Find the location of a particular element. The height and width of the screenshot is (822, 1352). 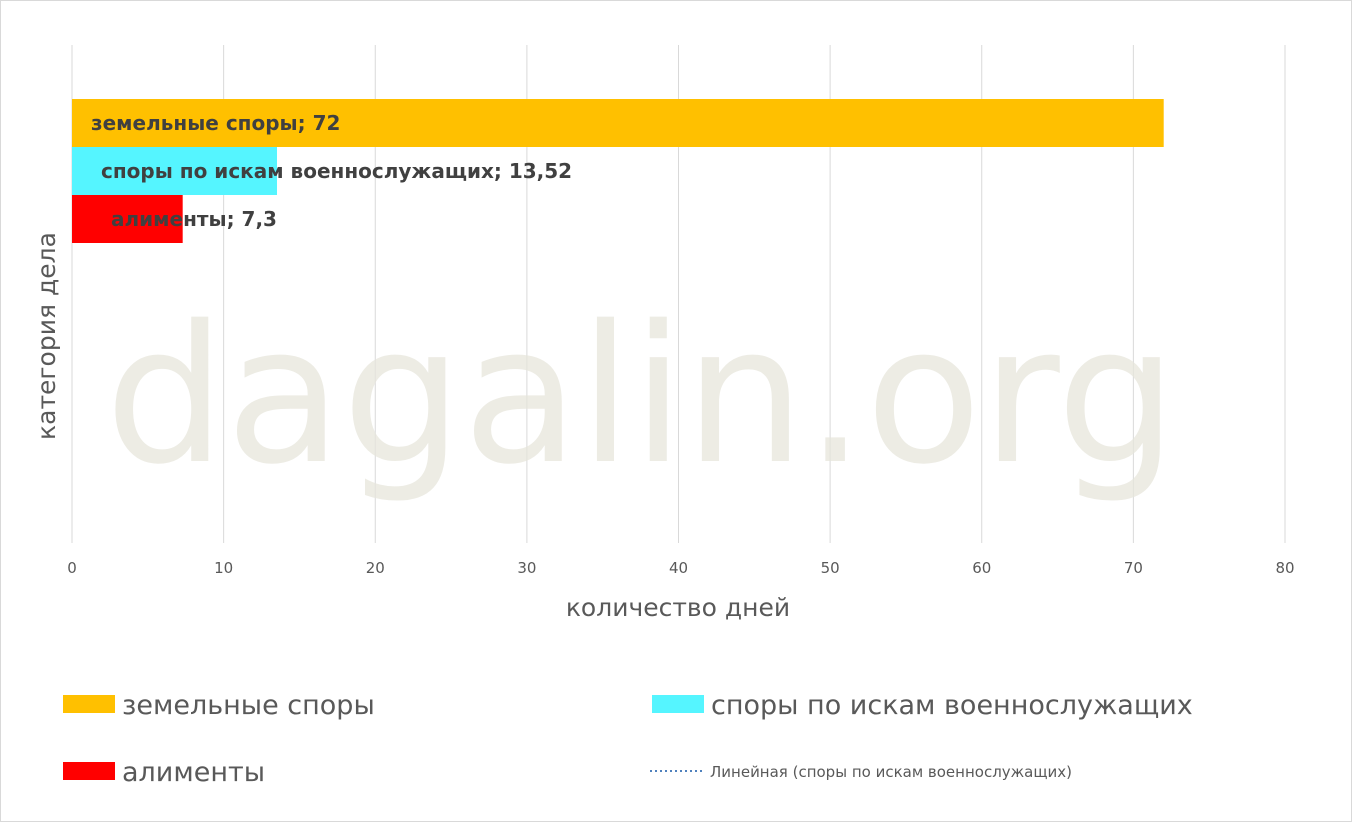

bar-alimony-data-label: алименты; 7,3 is located at coordinates (194, 219).